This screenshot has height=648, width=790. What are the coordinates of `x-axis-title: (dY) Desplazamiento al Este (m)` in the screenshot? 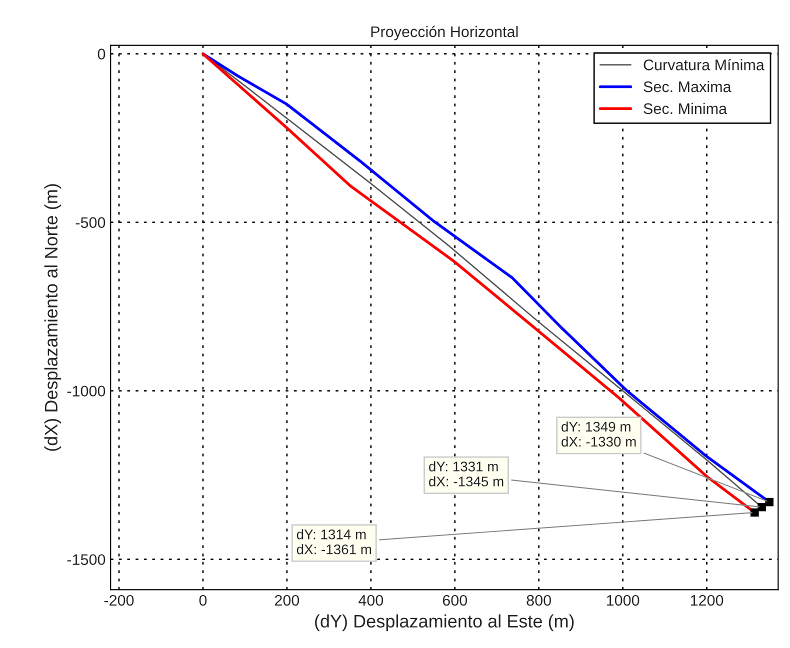 It's located at (444, 623).